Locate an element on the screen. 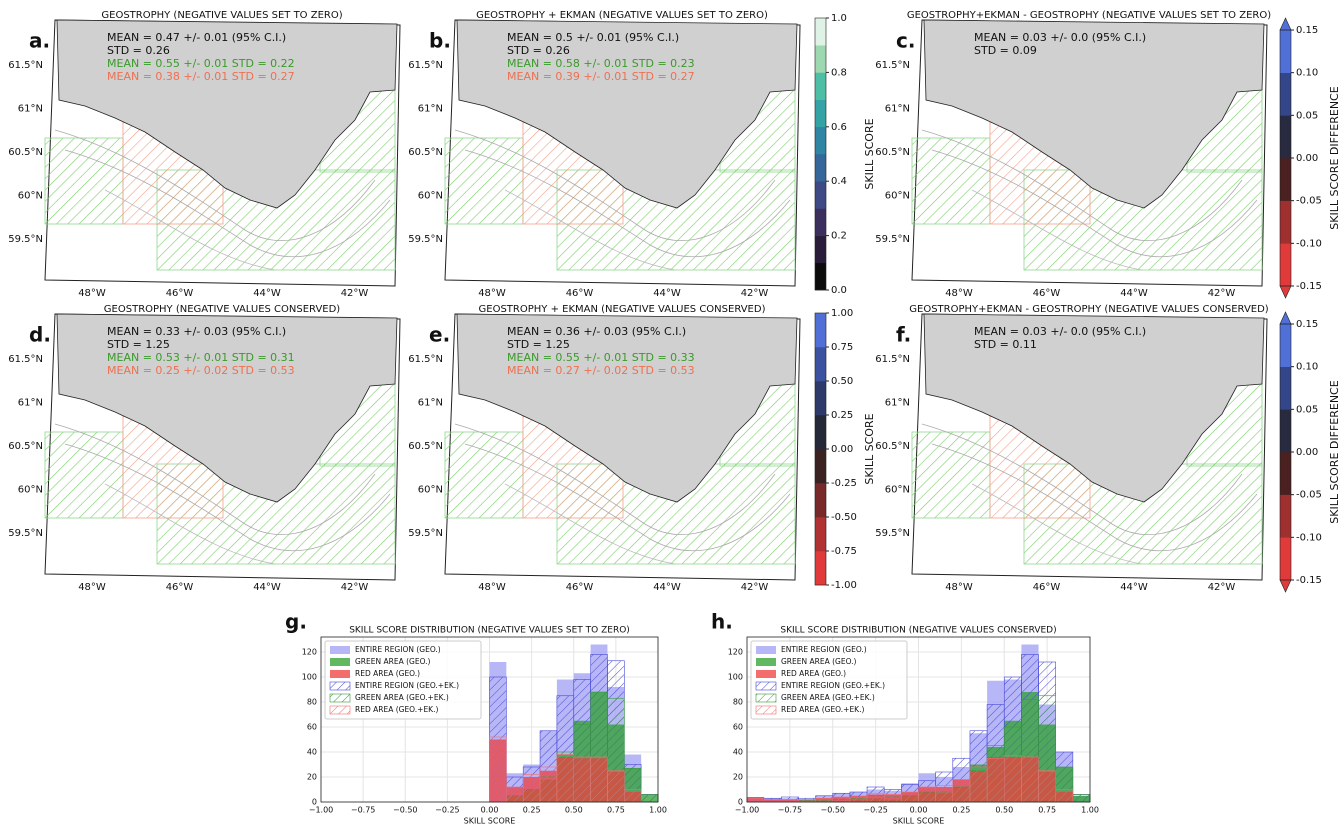 The image size is (1341, 831). panel-letter: b. is located at coordinates (440, 41).